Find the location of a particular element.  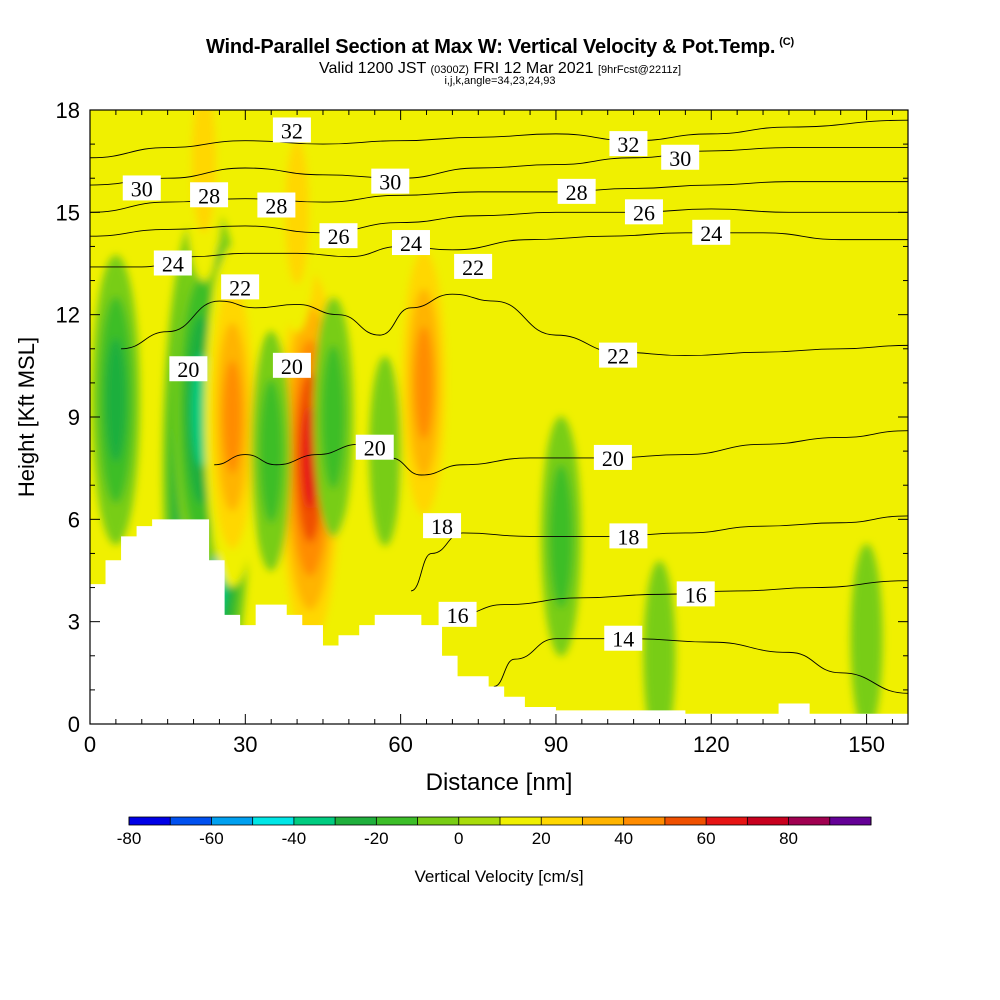

x-tick-label: 150 is located at coordinates (866, 744).